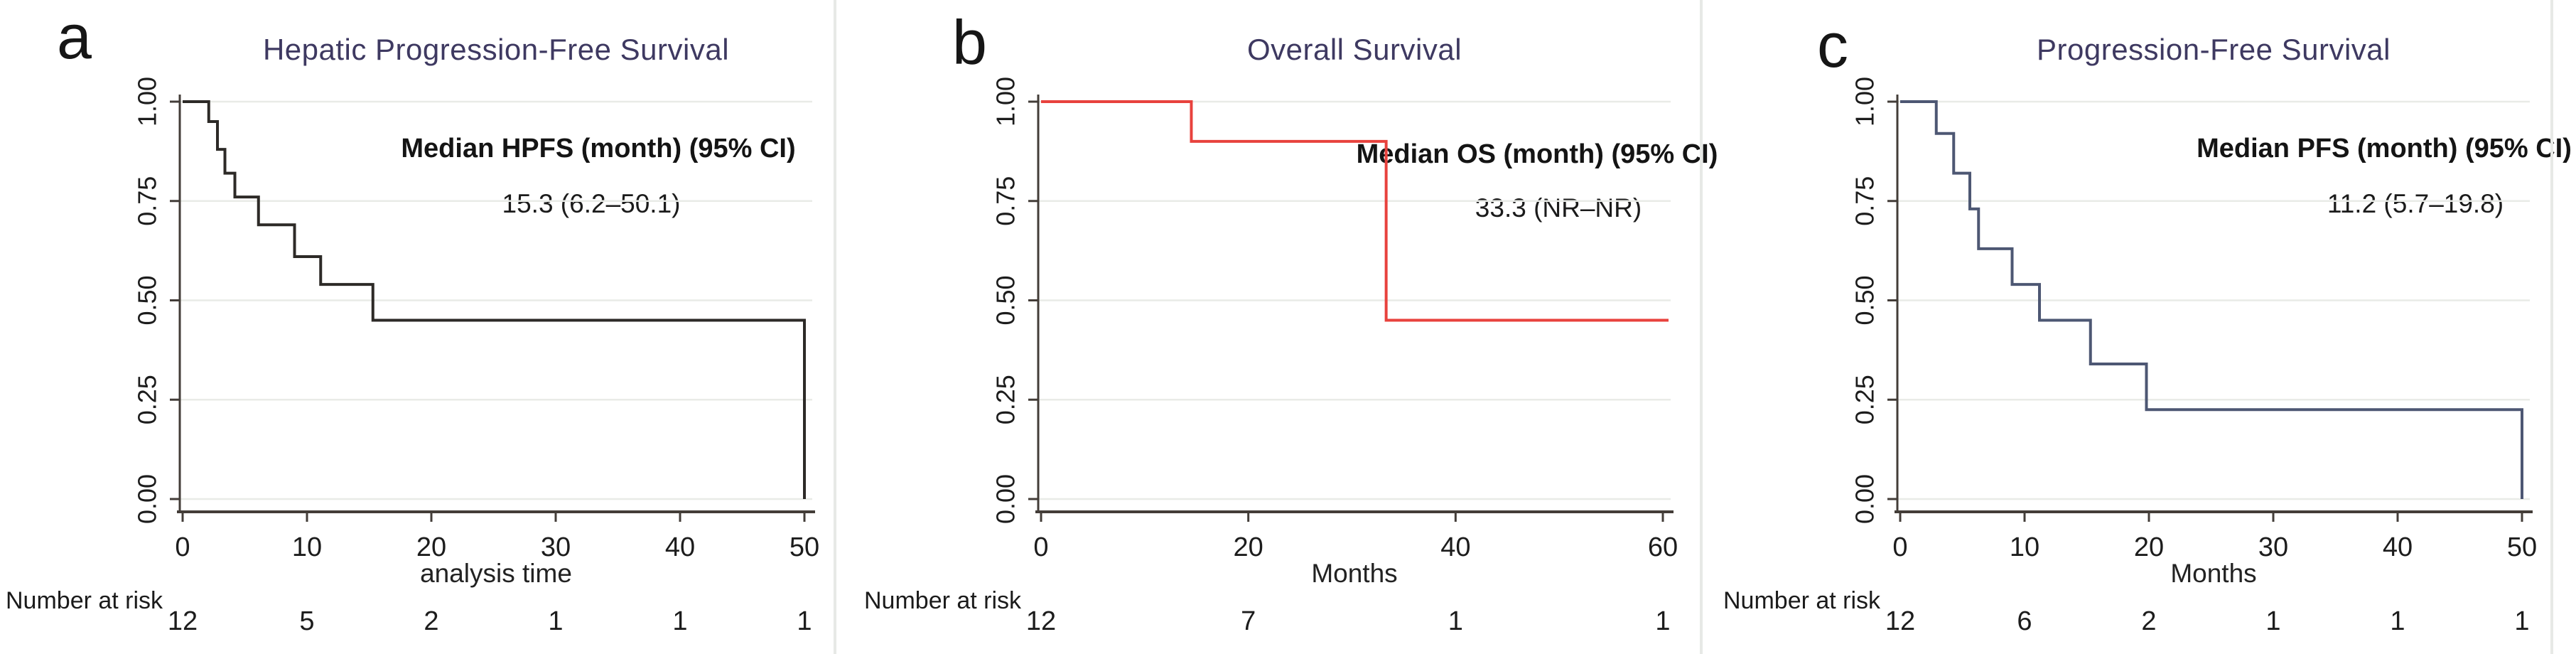  I want to click on median-annotation-value: 15.3 (6.2–50.1), so click(591, 203).